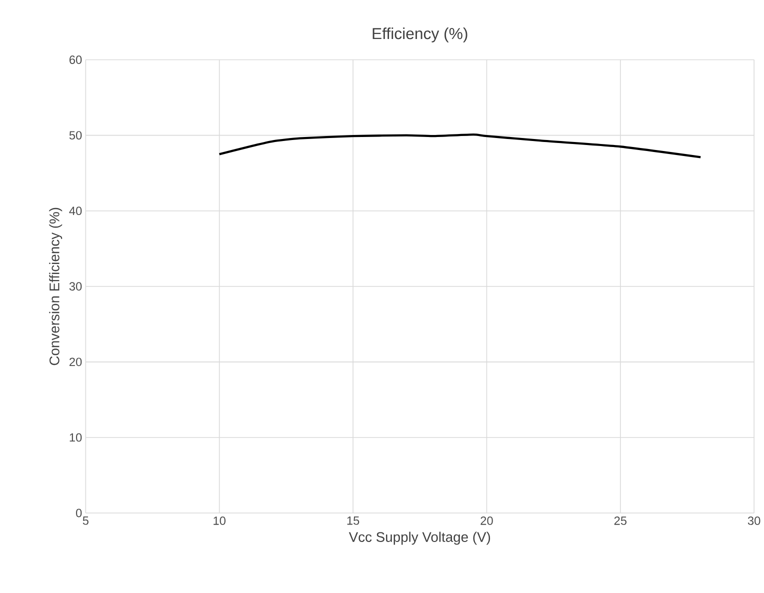 This screenshot has width=764, height=593. I want to click on chart-title: Efficiency (%), so click(420, 35).